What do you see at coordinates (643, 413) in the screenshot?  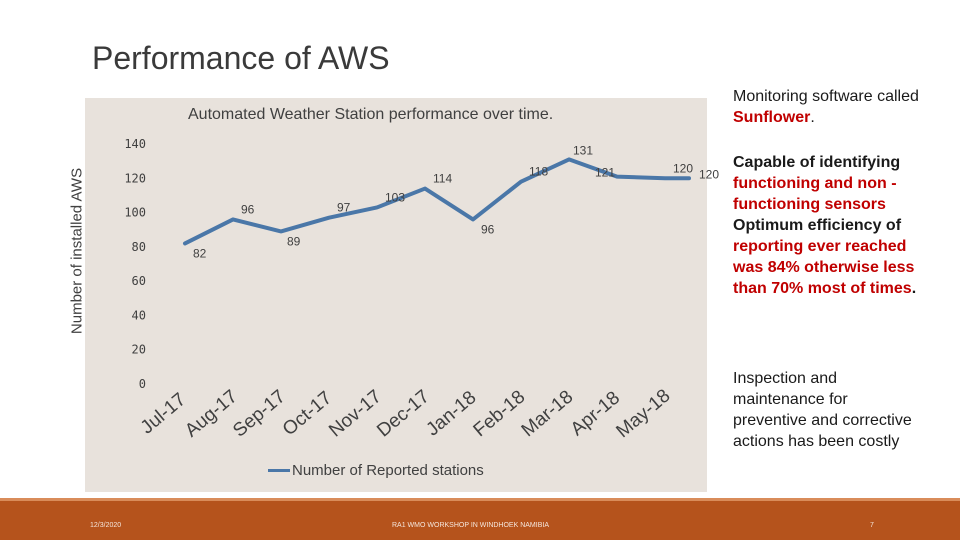 I see `x-tick-label: May-18` at bounding box center [643, 413].